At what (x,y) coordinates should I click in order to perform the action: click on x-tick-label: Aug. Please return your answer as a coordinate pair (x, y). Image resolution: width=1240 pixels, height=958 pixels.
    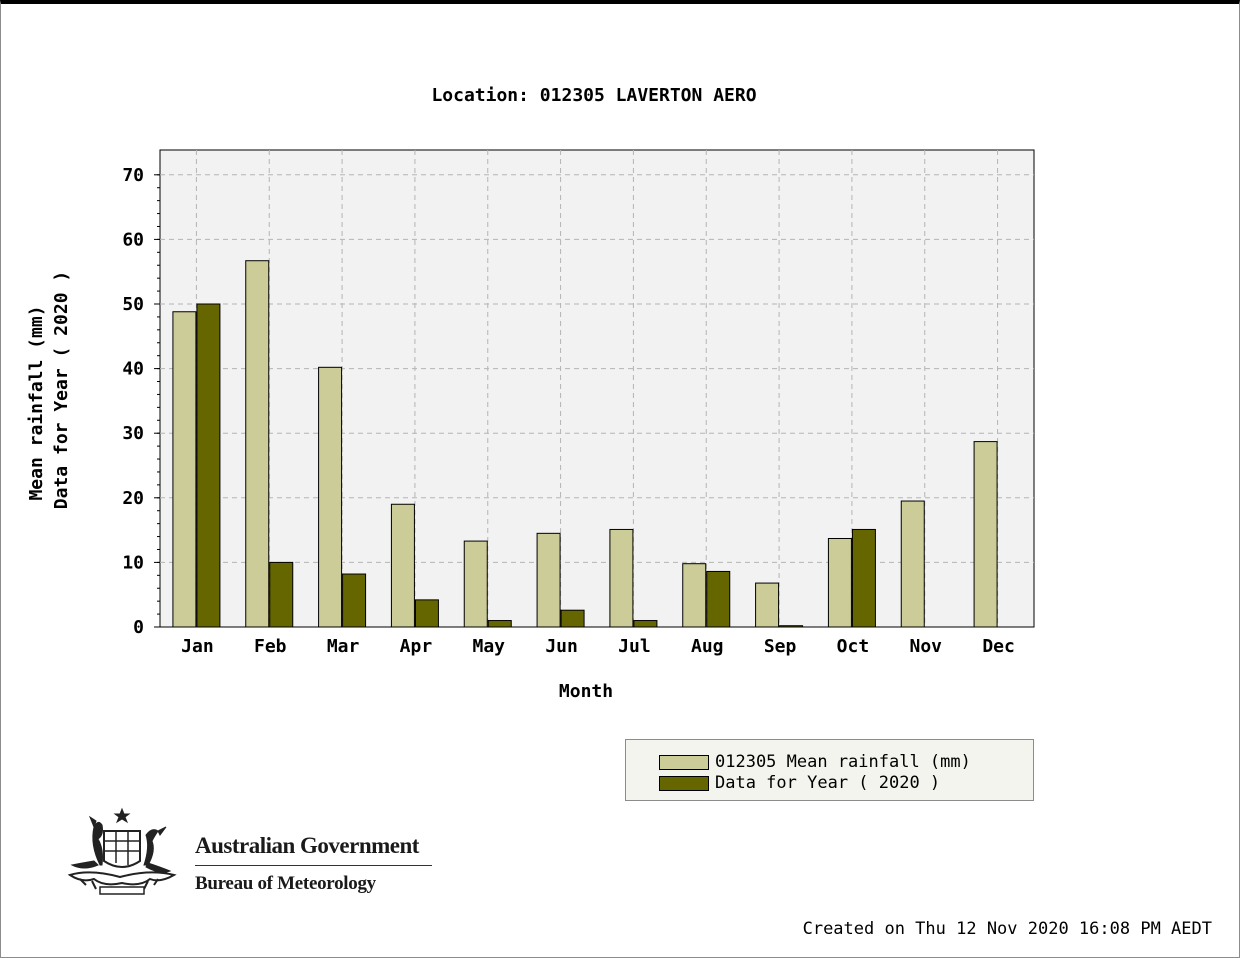
    Looking at the image, I should click on (707, 646).